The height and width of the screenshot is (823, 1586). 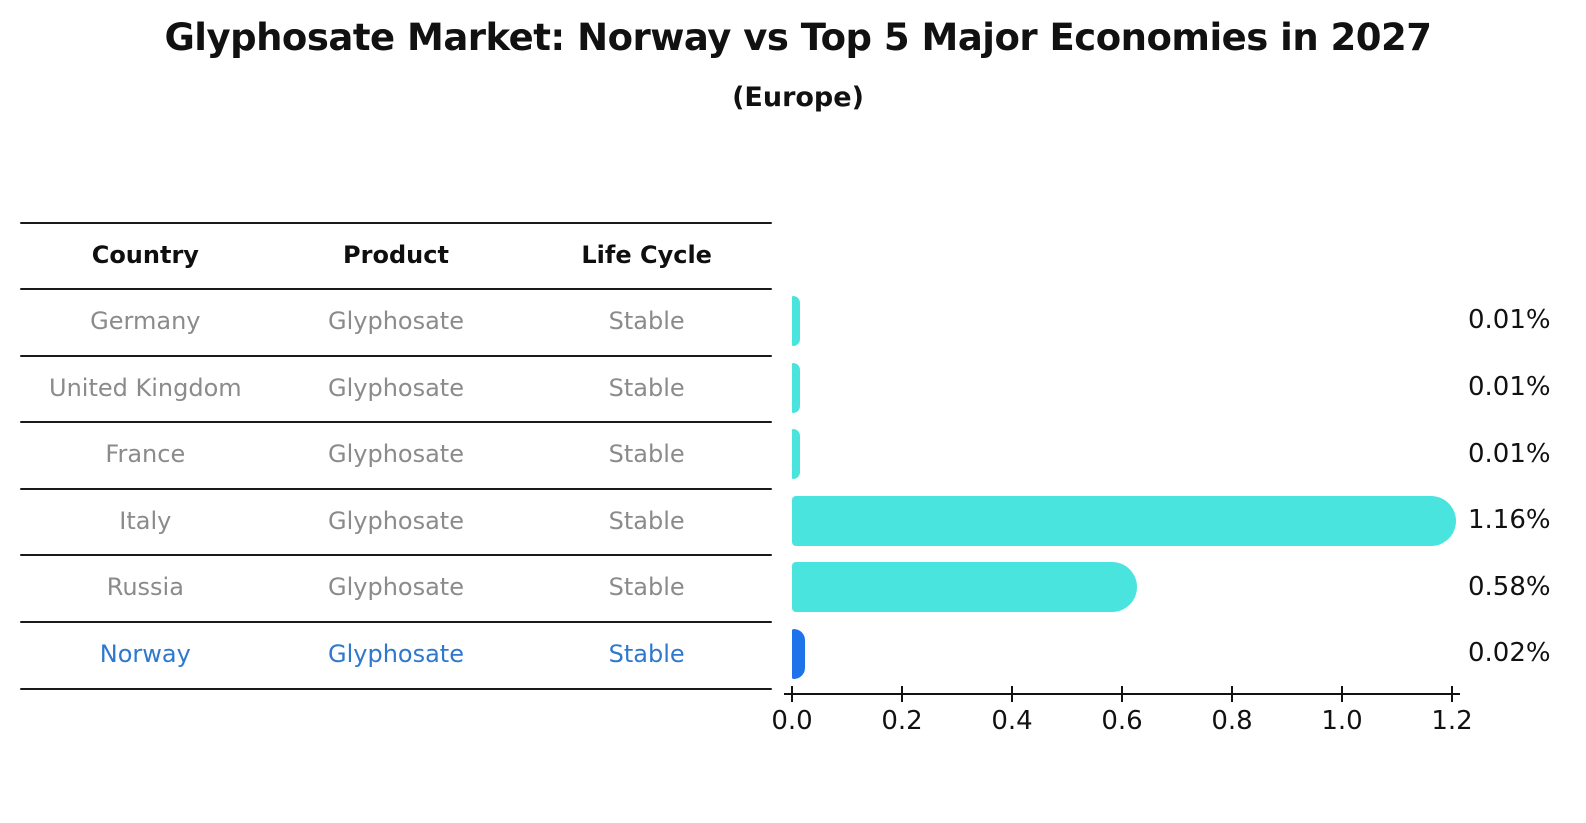 What do you see at coordinates (1124, 521) in the screenshot?
I see `bar-italy` at bounding box center [1124, 521].